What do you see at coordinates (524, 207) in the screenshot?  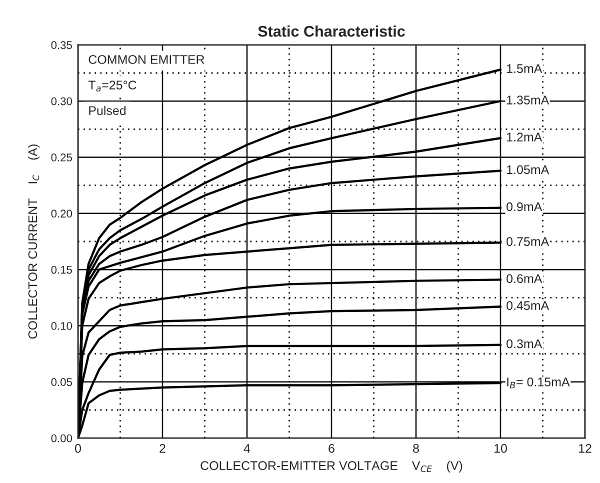 I see `series-label: 0.9mA` at bounding box center [524, 207].